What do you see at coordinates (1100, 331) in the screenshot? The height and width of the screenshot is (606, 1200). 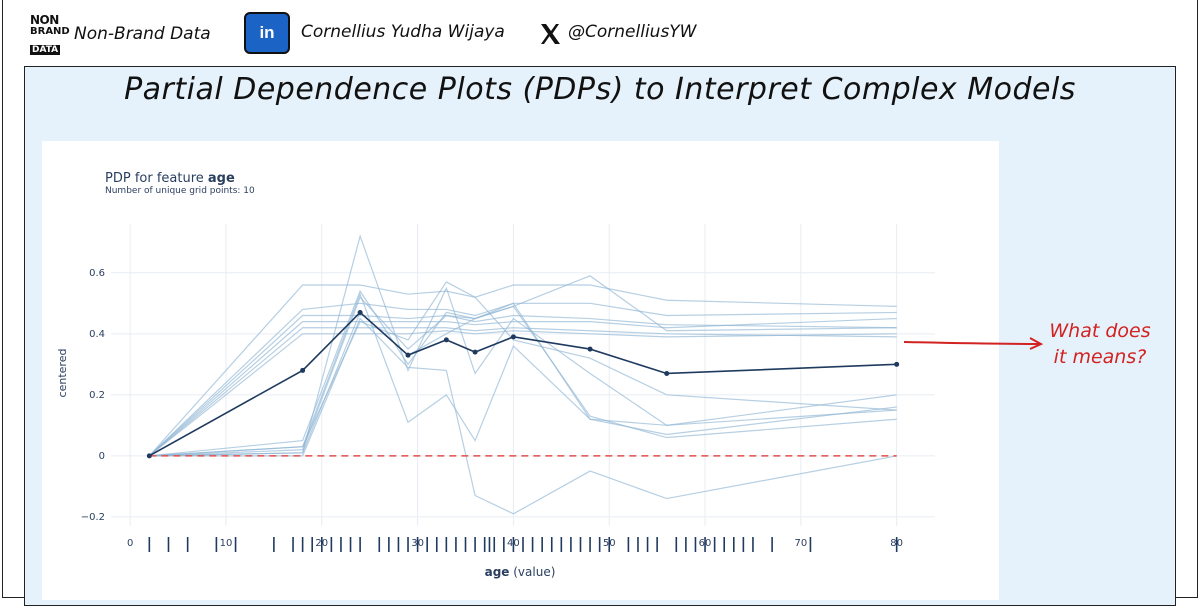 I see `annotation-line-1: What does` at bounding box center [1100, 331].